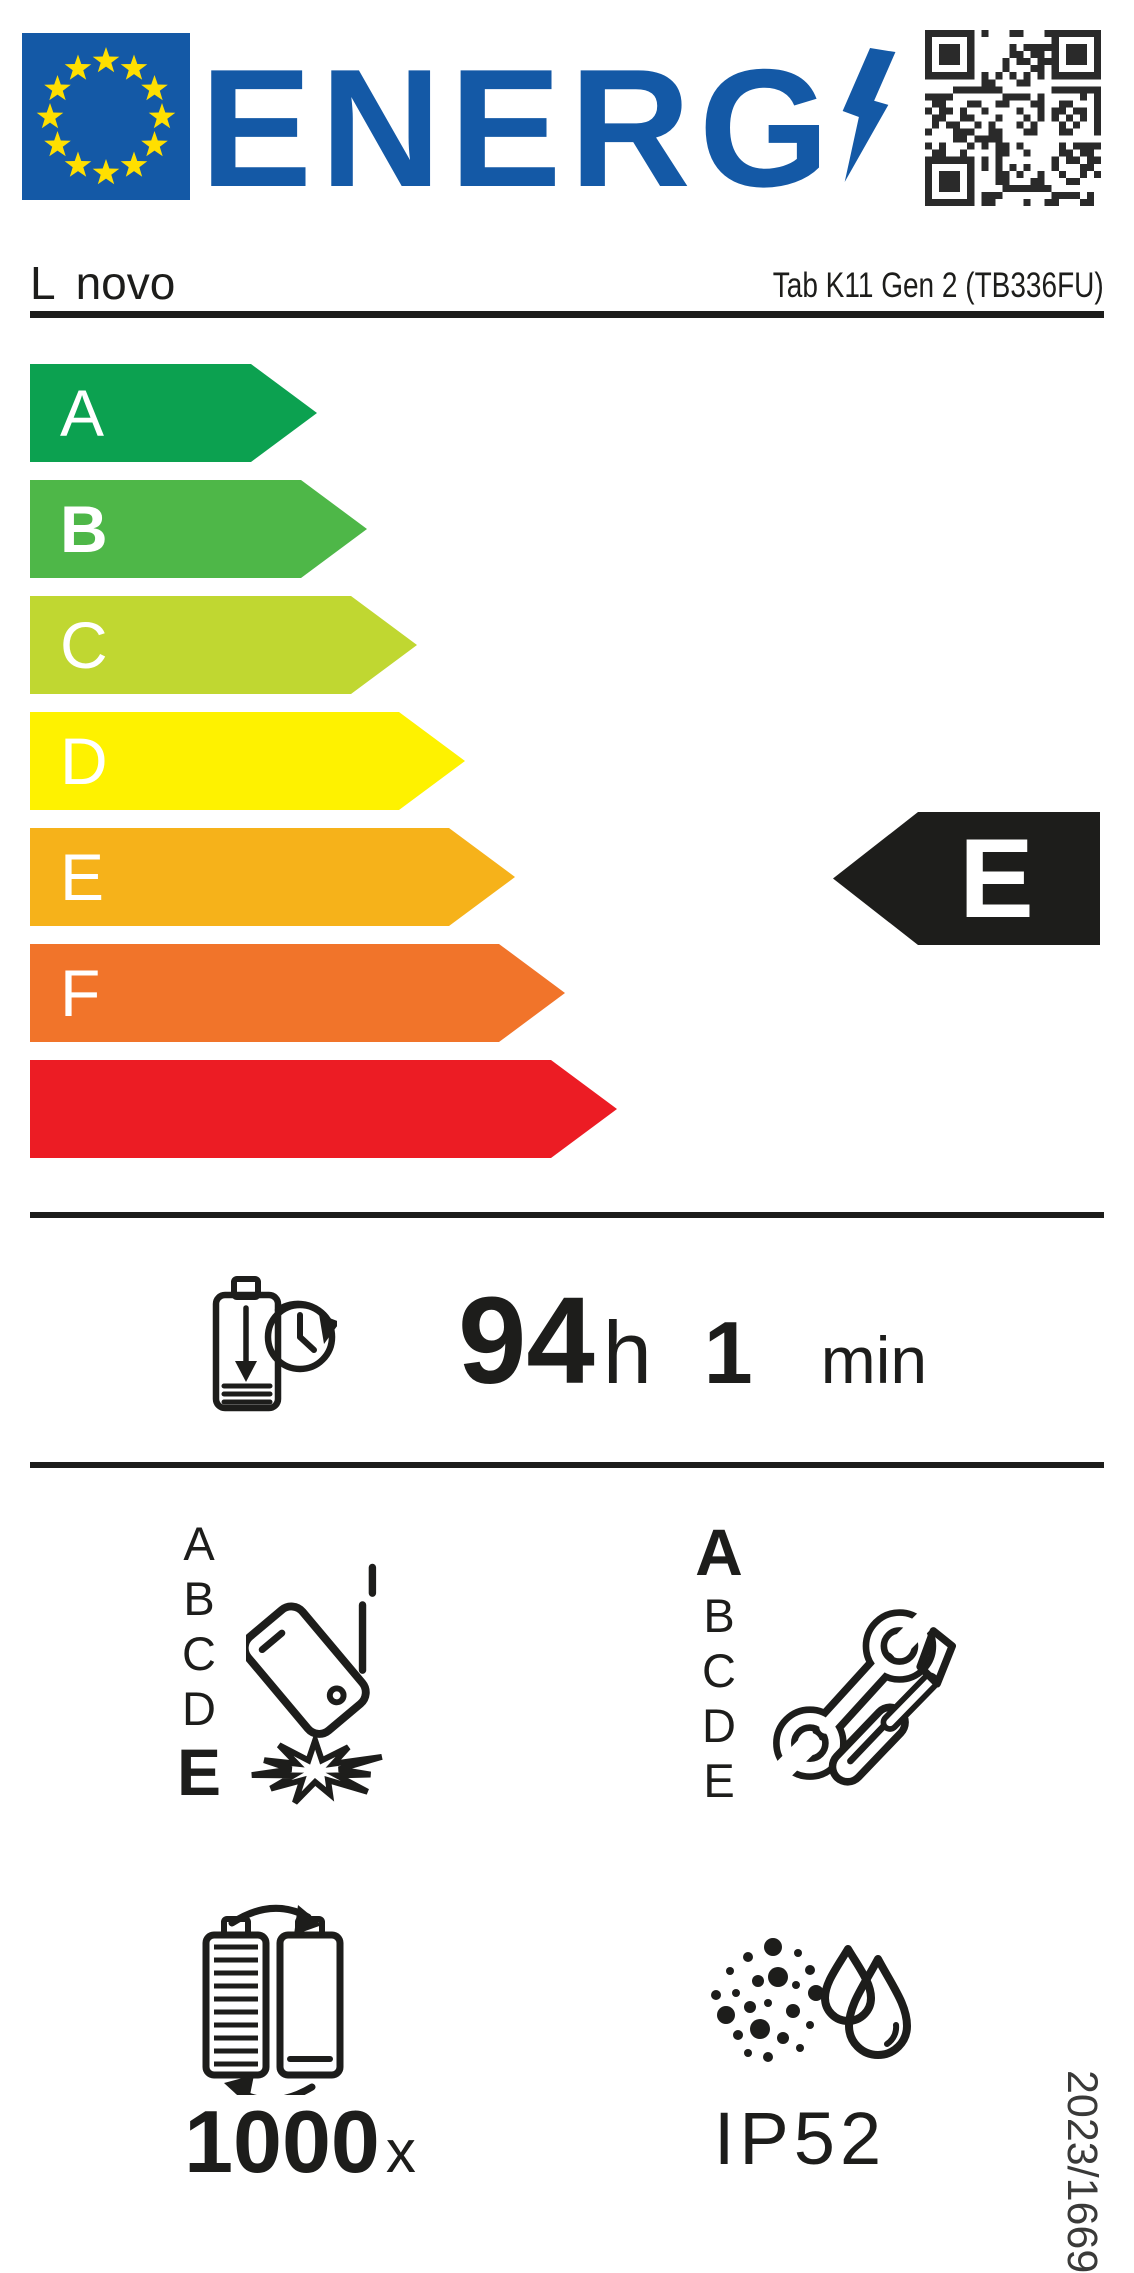 Image resolution: width=1134 pixels, height=2273 pixels. What do you see at coordinates (223, 645) in the screenshot?
I see `class-arrow-c: C` at bounding box center [223, 645].